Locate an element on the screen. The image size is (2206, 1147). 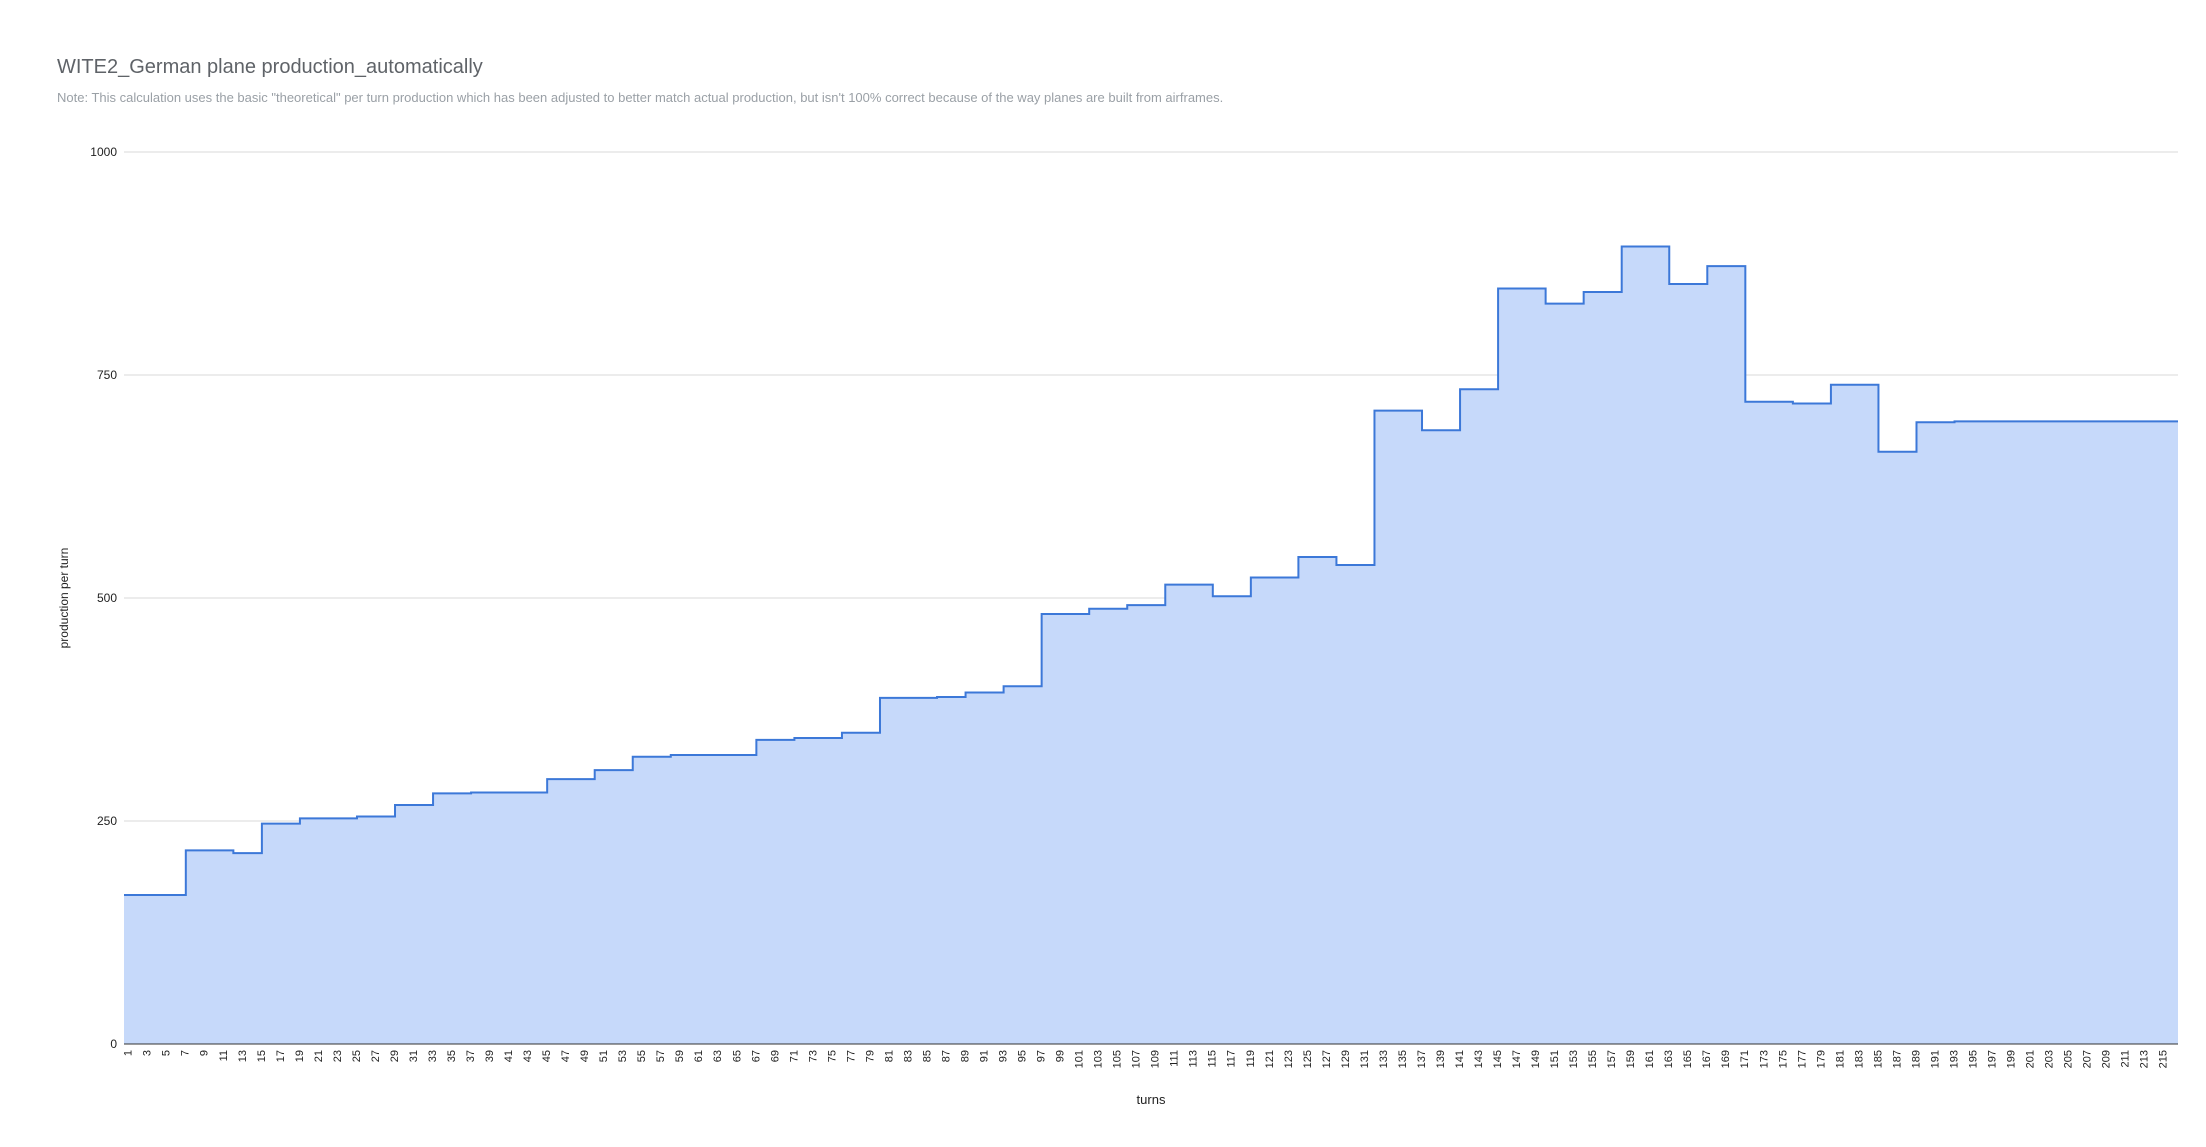
x-tick-label: 87 is located at coordinates (946, 1056).